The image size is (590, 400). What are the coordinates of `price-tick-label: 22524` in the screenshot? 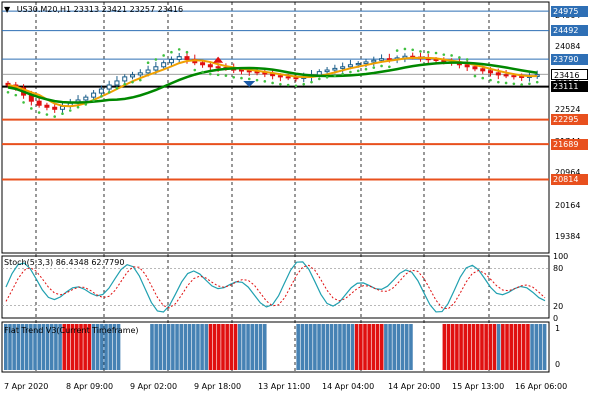 It's located at (568, 110).